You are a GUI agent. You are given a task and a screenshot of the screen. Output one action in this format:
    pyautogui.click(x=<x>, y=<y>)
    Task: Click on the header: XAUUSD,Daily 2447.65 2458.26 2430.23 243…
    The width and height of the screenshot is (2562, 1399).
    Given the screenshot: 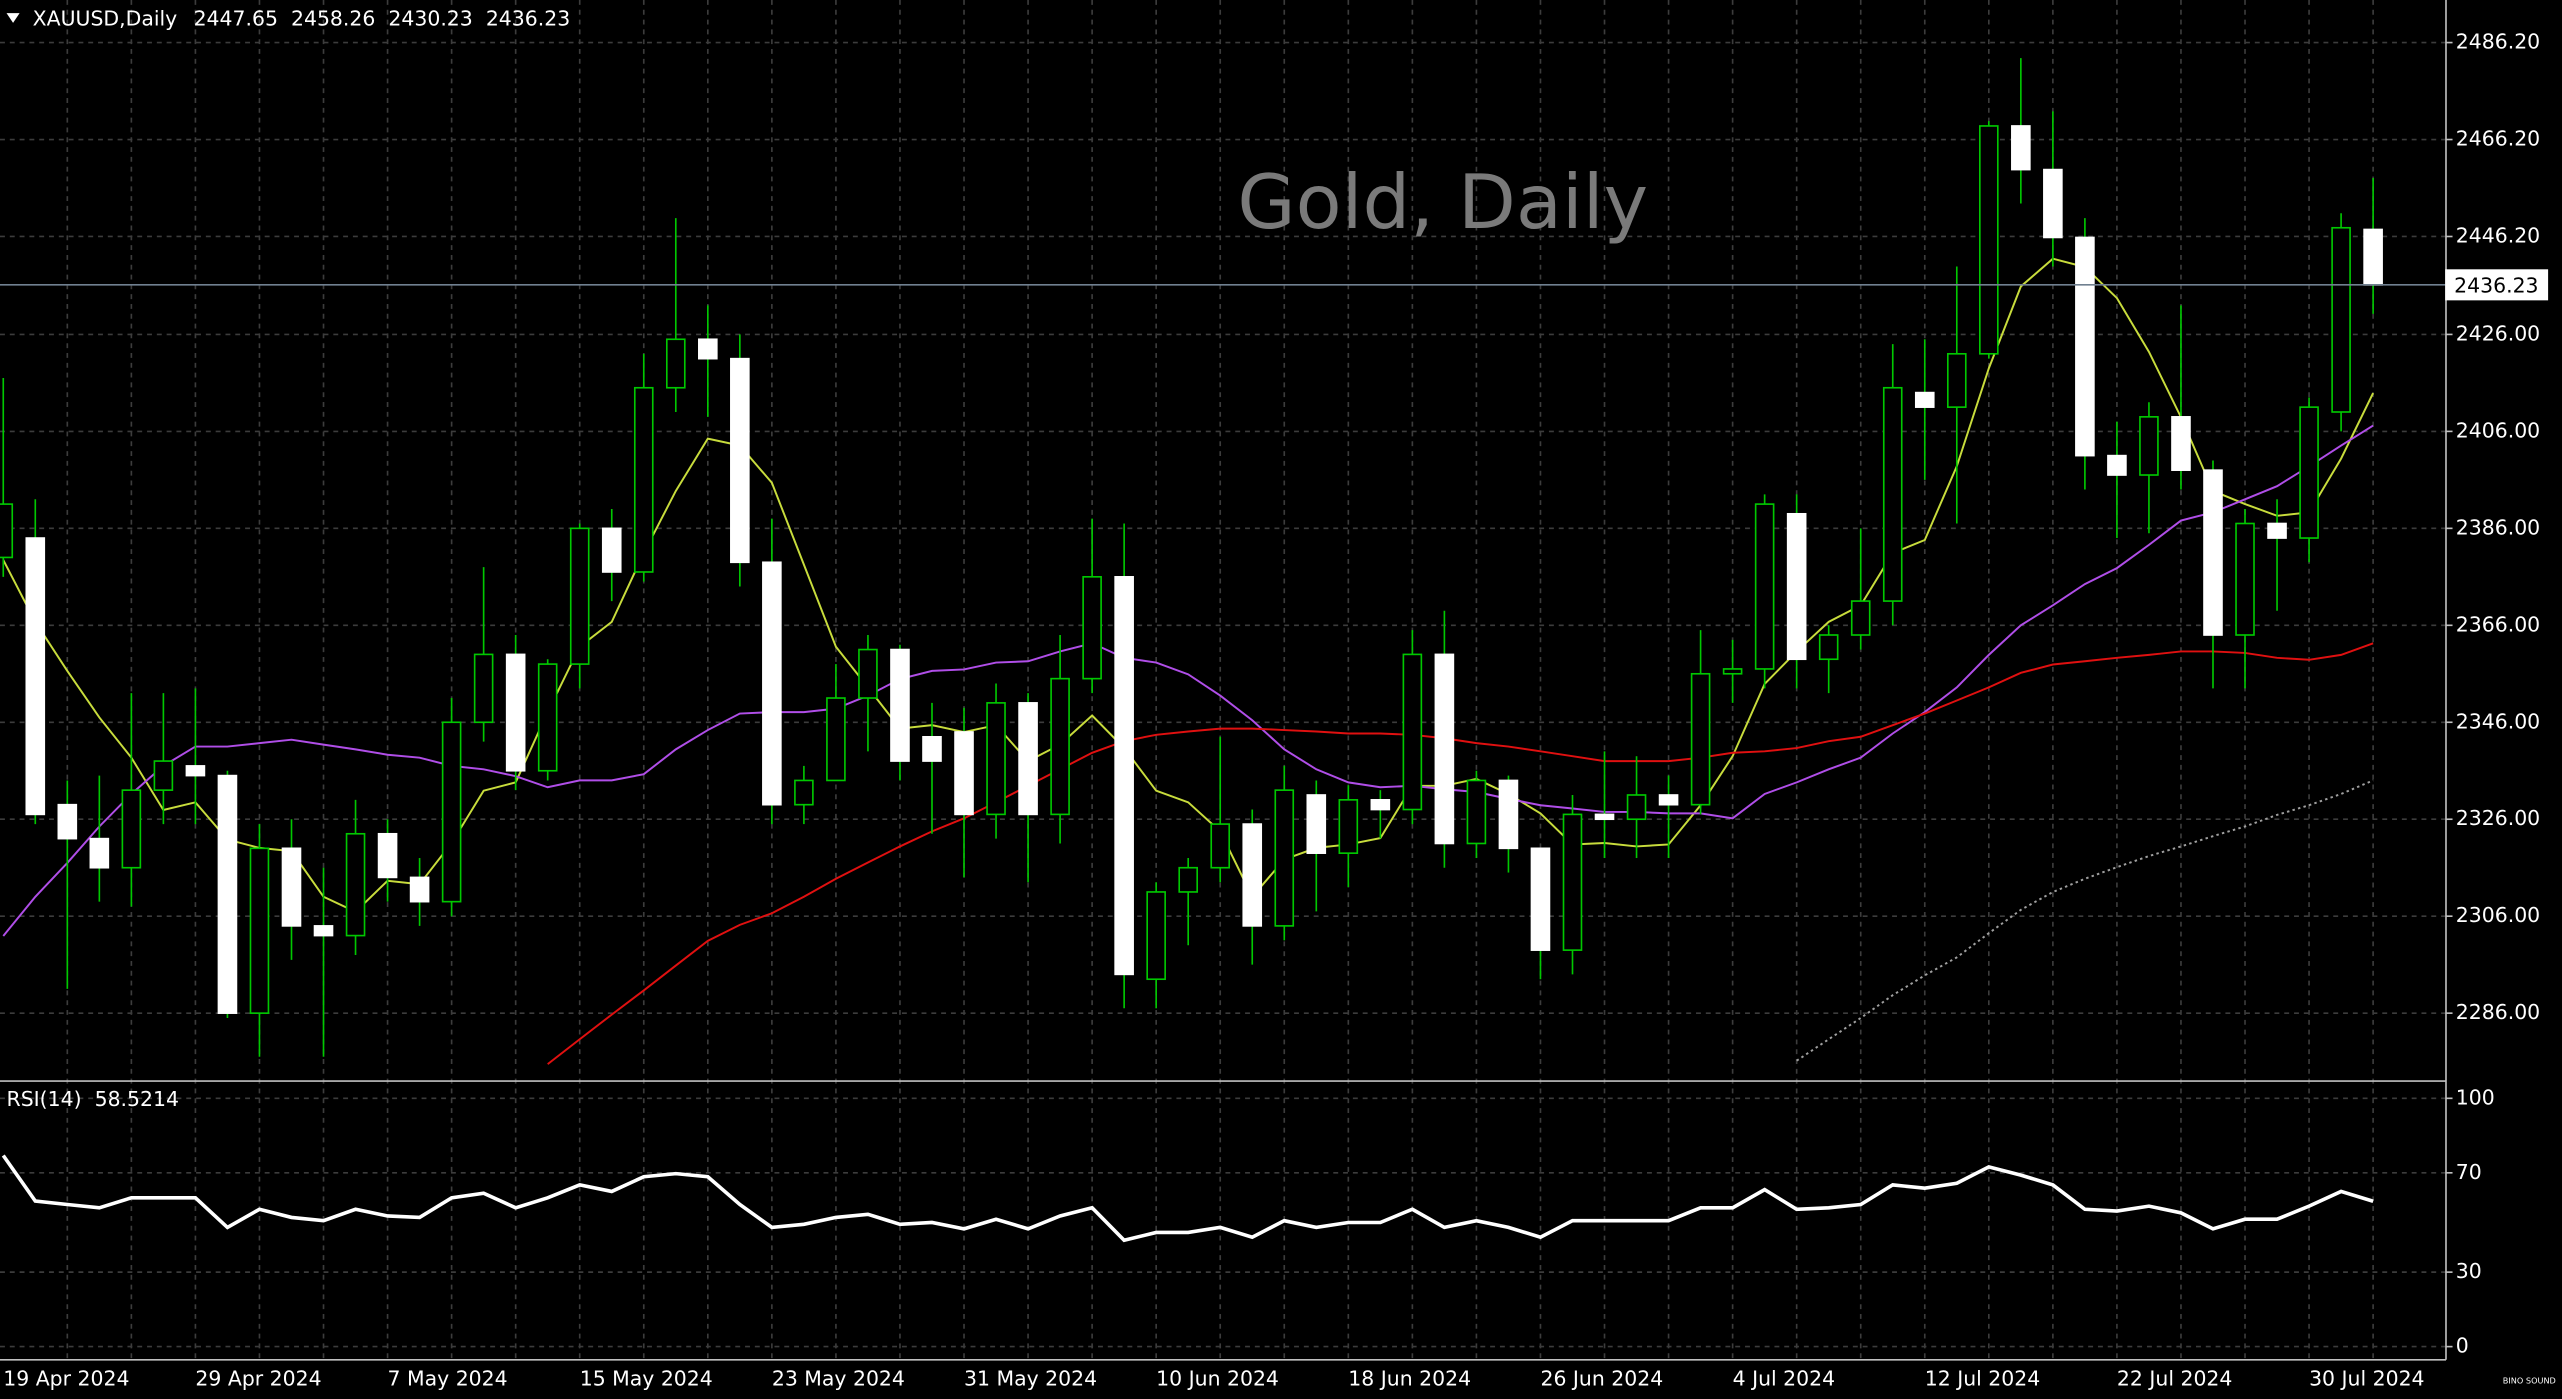 What is the action you would take?
    pyautogui.click(x=302, y=19)
    